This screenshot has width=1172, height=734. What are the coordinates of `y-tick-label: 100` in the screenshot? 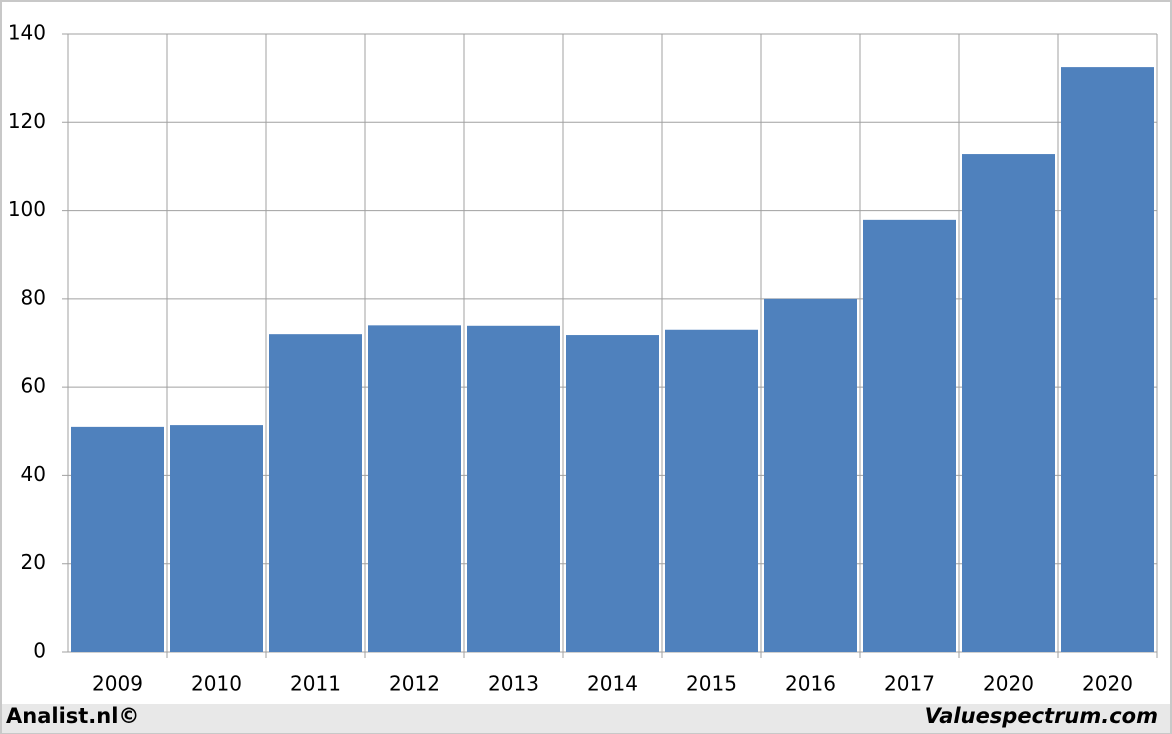 It's located at (27, 209).